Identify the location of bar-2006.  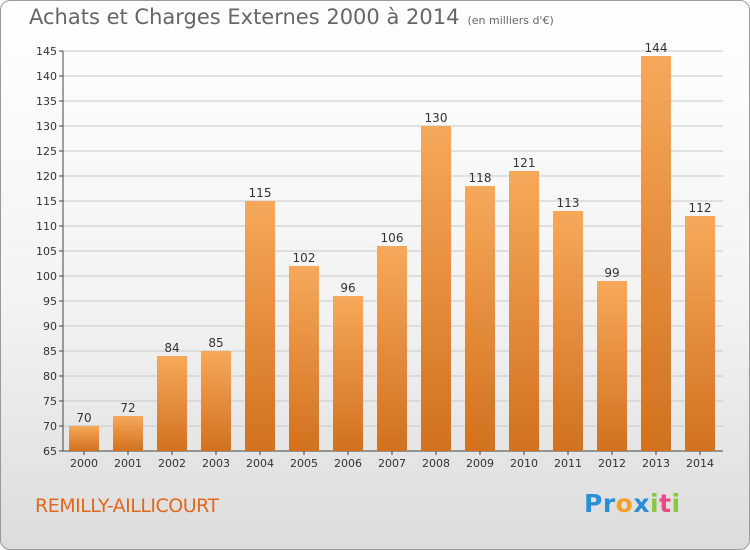
(348, 373).